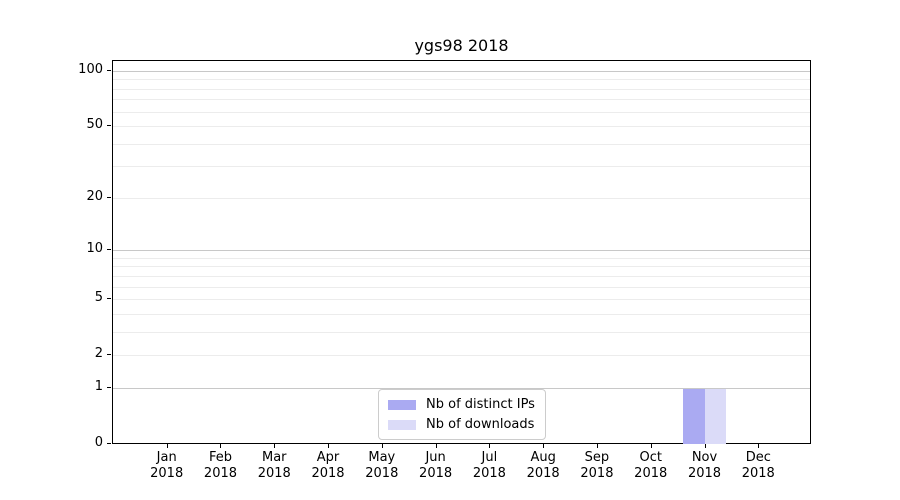 The width and height of the screenshot is (900, 500). I want to click on y-tick-label: 50, so click(94, 125).